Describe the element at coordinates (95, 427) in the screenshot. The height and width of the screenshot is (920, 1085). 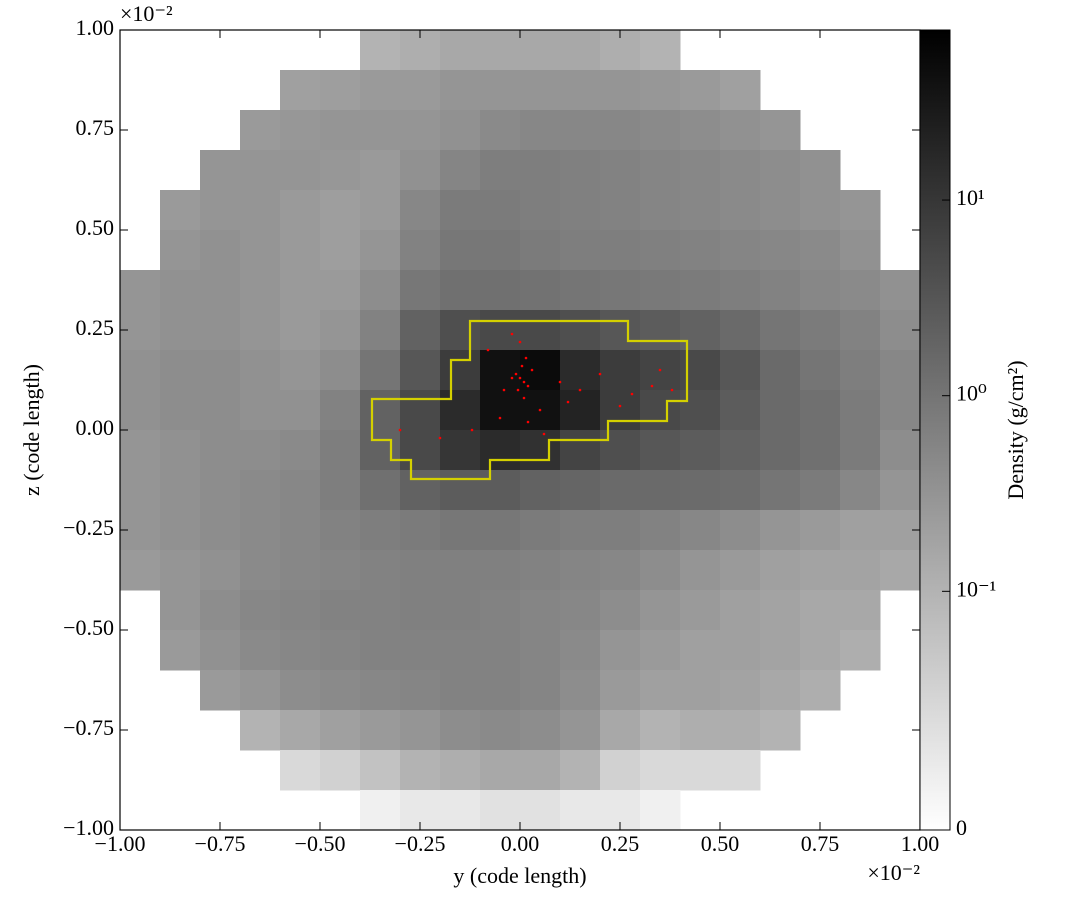
I see `y-tick-label: 0.00` at that location.